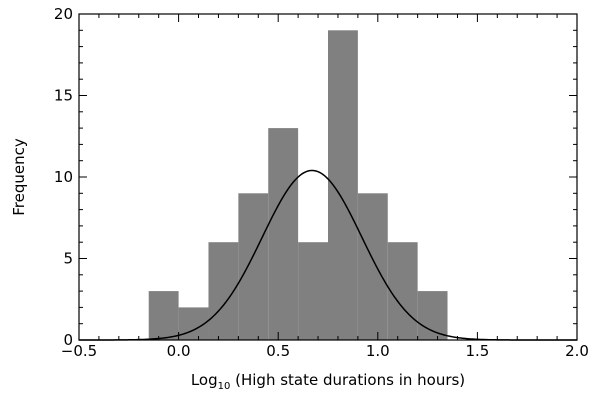  Describe the element at coordinates (179, 351) in the screenshot. I see `x-tick-label: 0.0` at that location.